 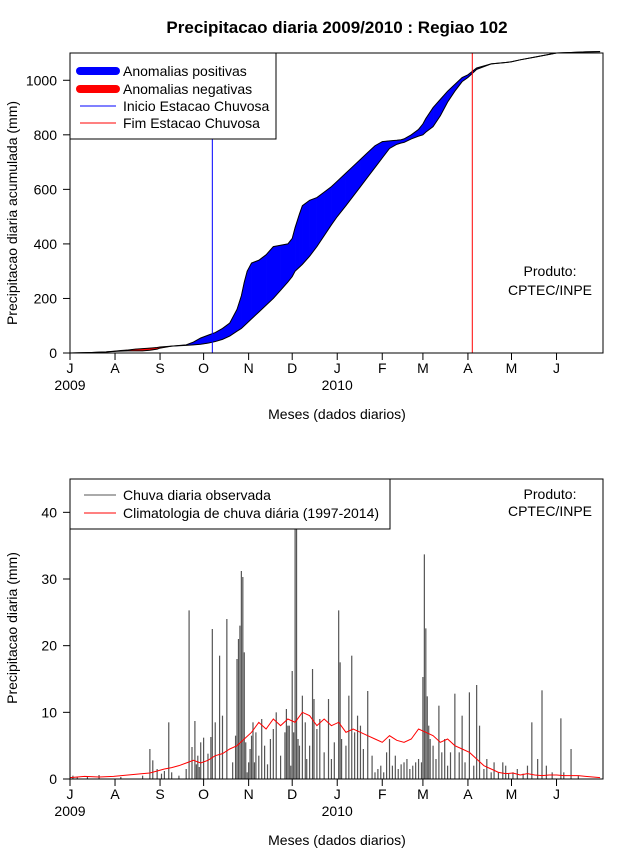 I want to click on legend-label-end: Fim Estacao Chuvosa, so click(x=191, y=123).